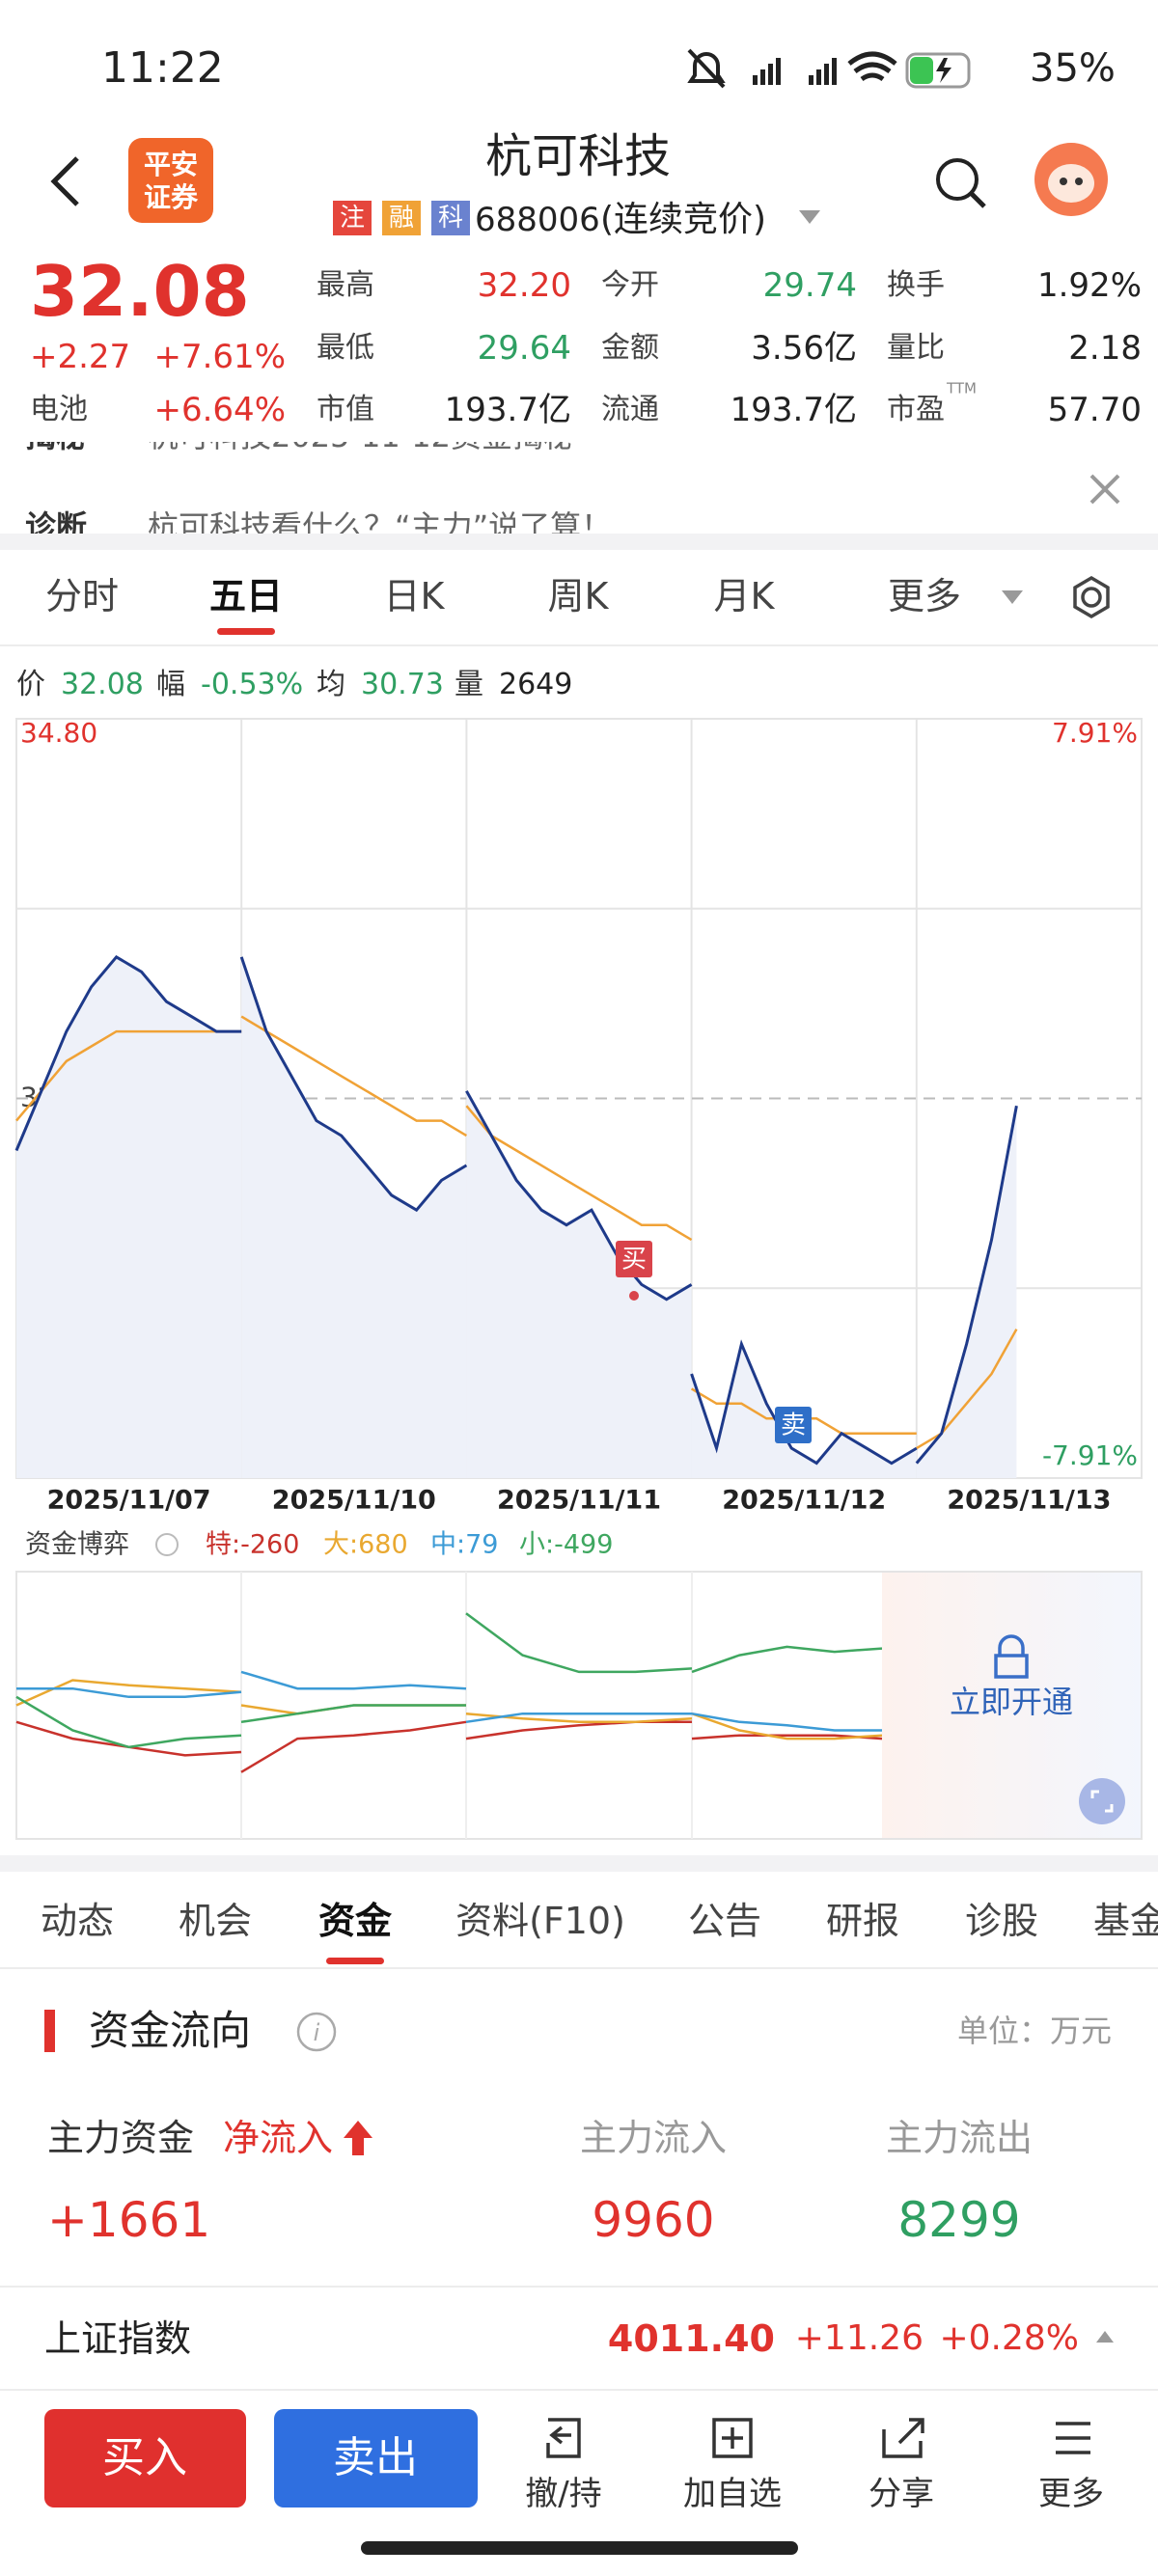  Describe the element at coordinates (345, 410) in the screenshot. I see `stat-label: 市值` at that location.